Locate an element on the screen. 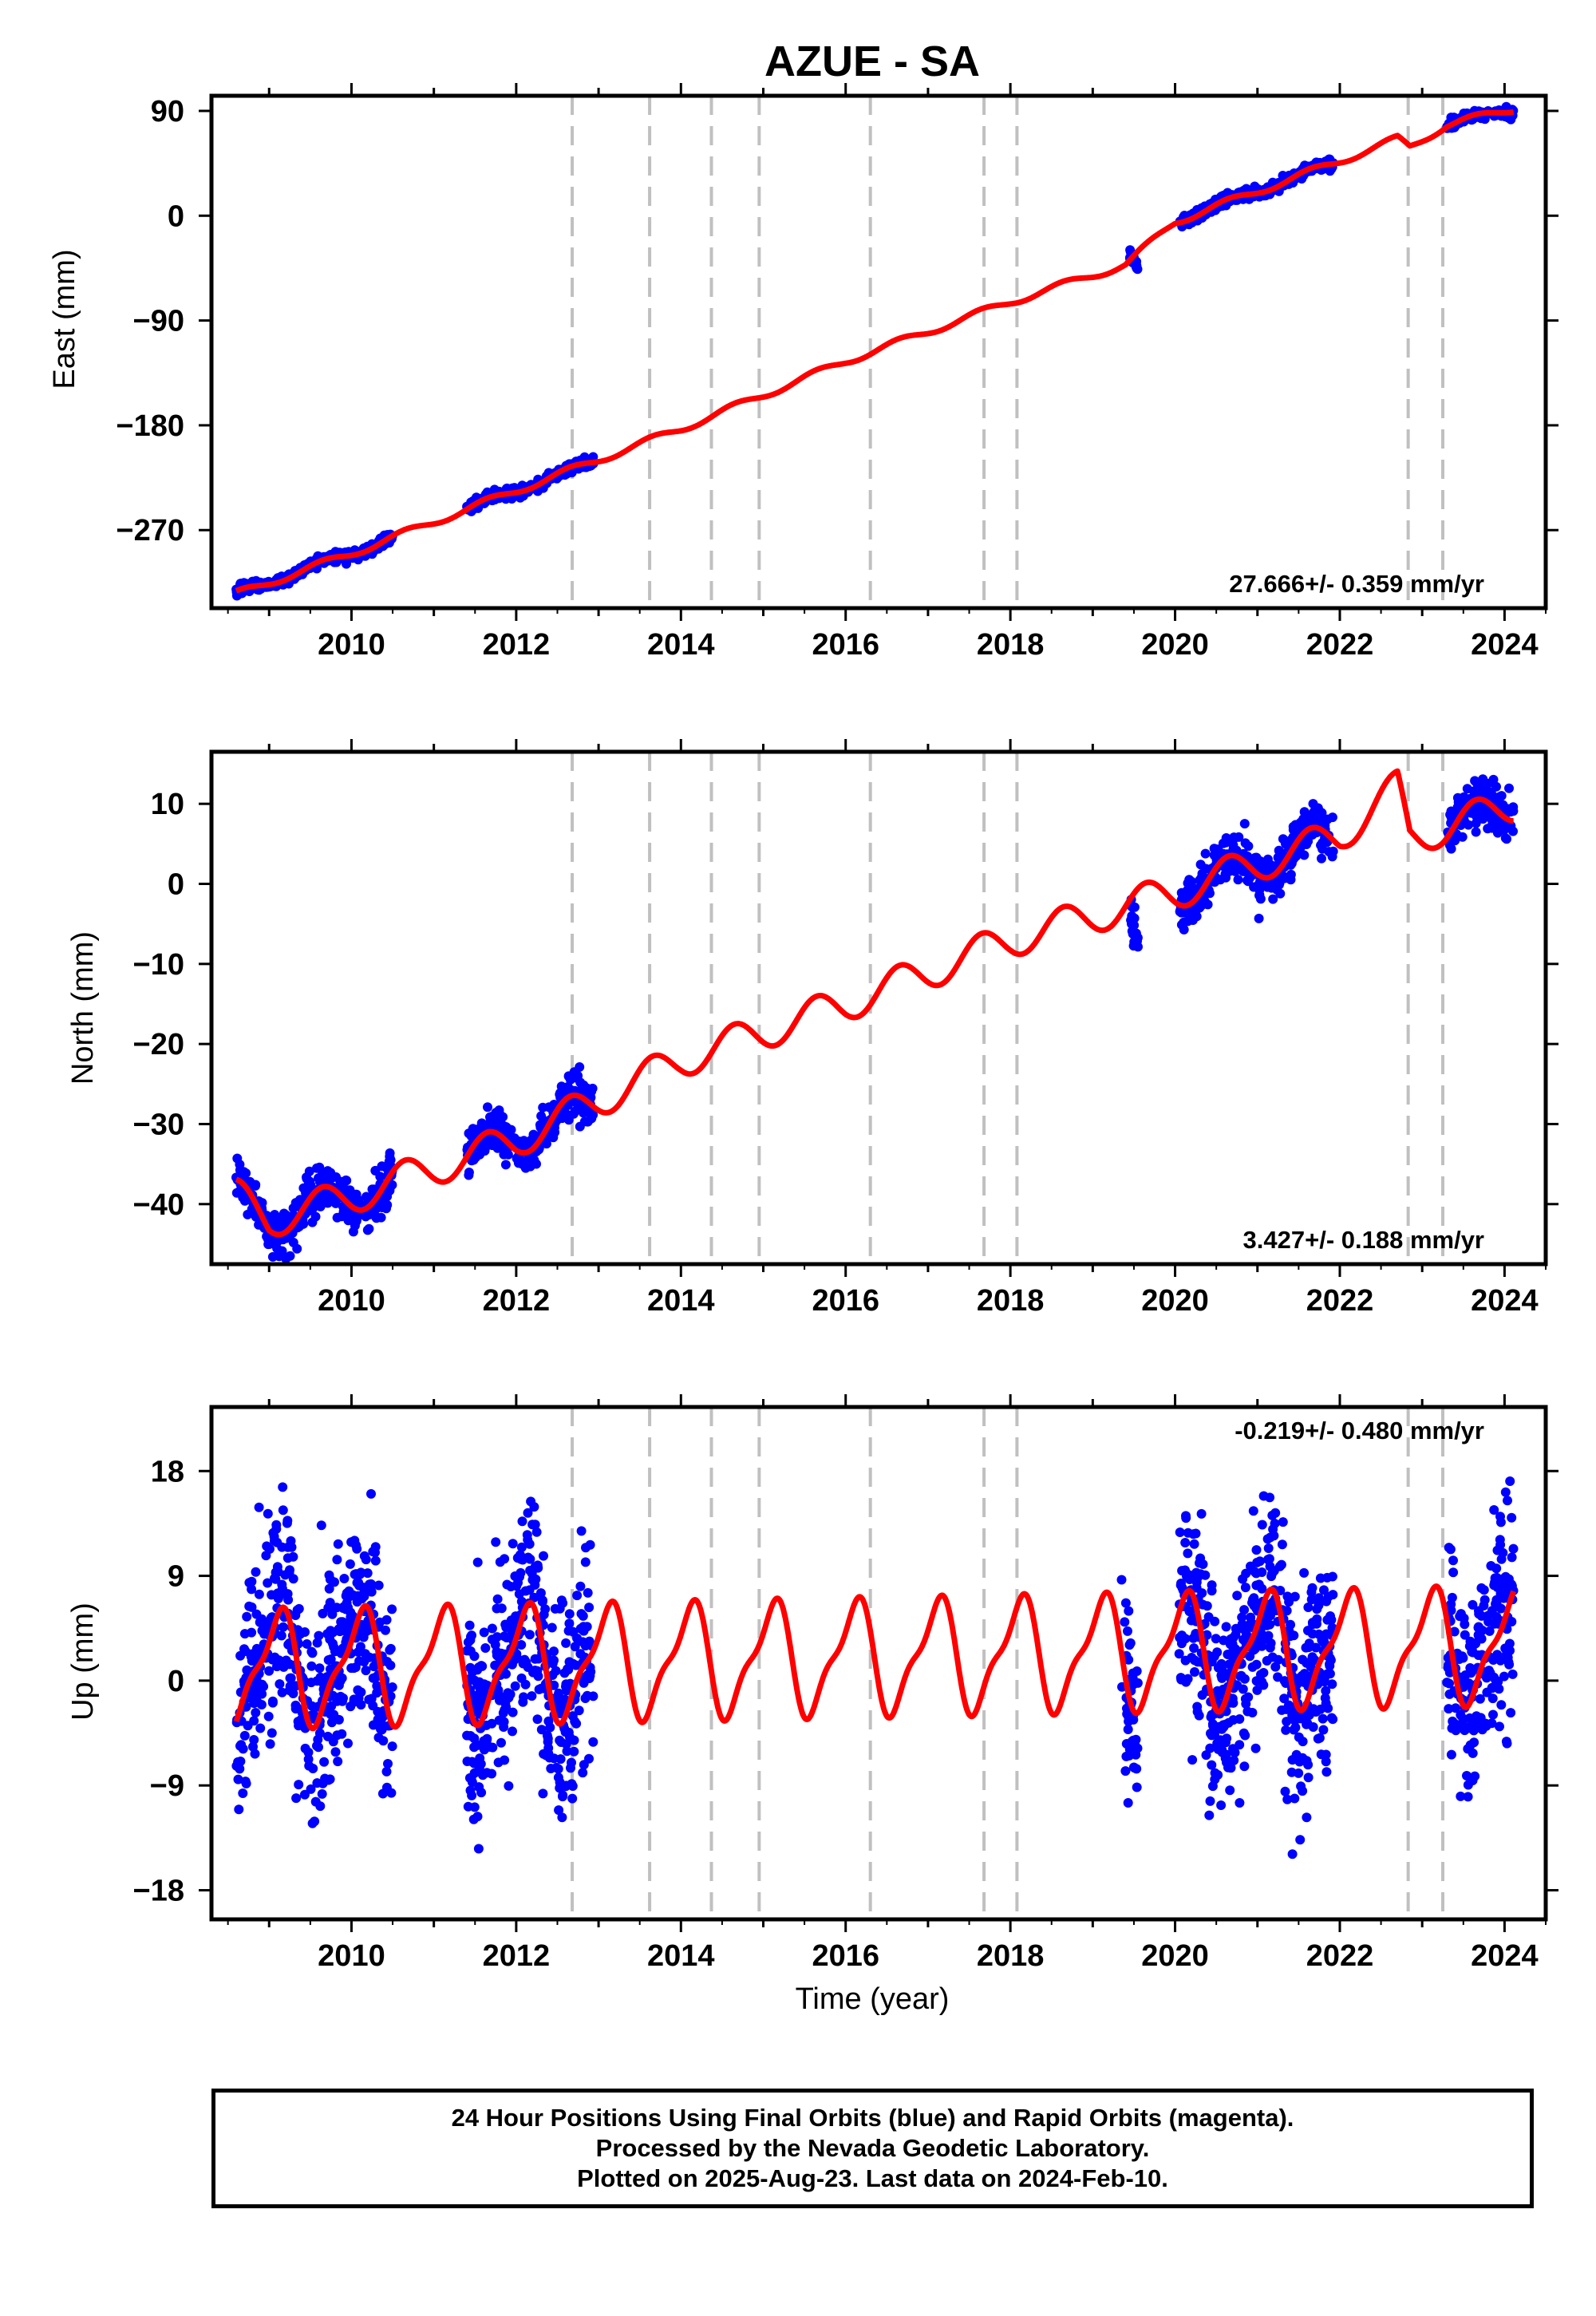 This screenshot has width=1596, height=2316. rate-label: -0.219+/- 0.480 mm/yr is located at coordinates (1359, 1431).